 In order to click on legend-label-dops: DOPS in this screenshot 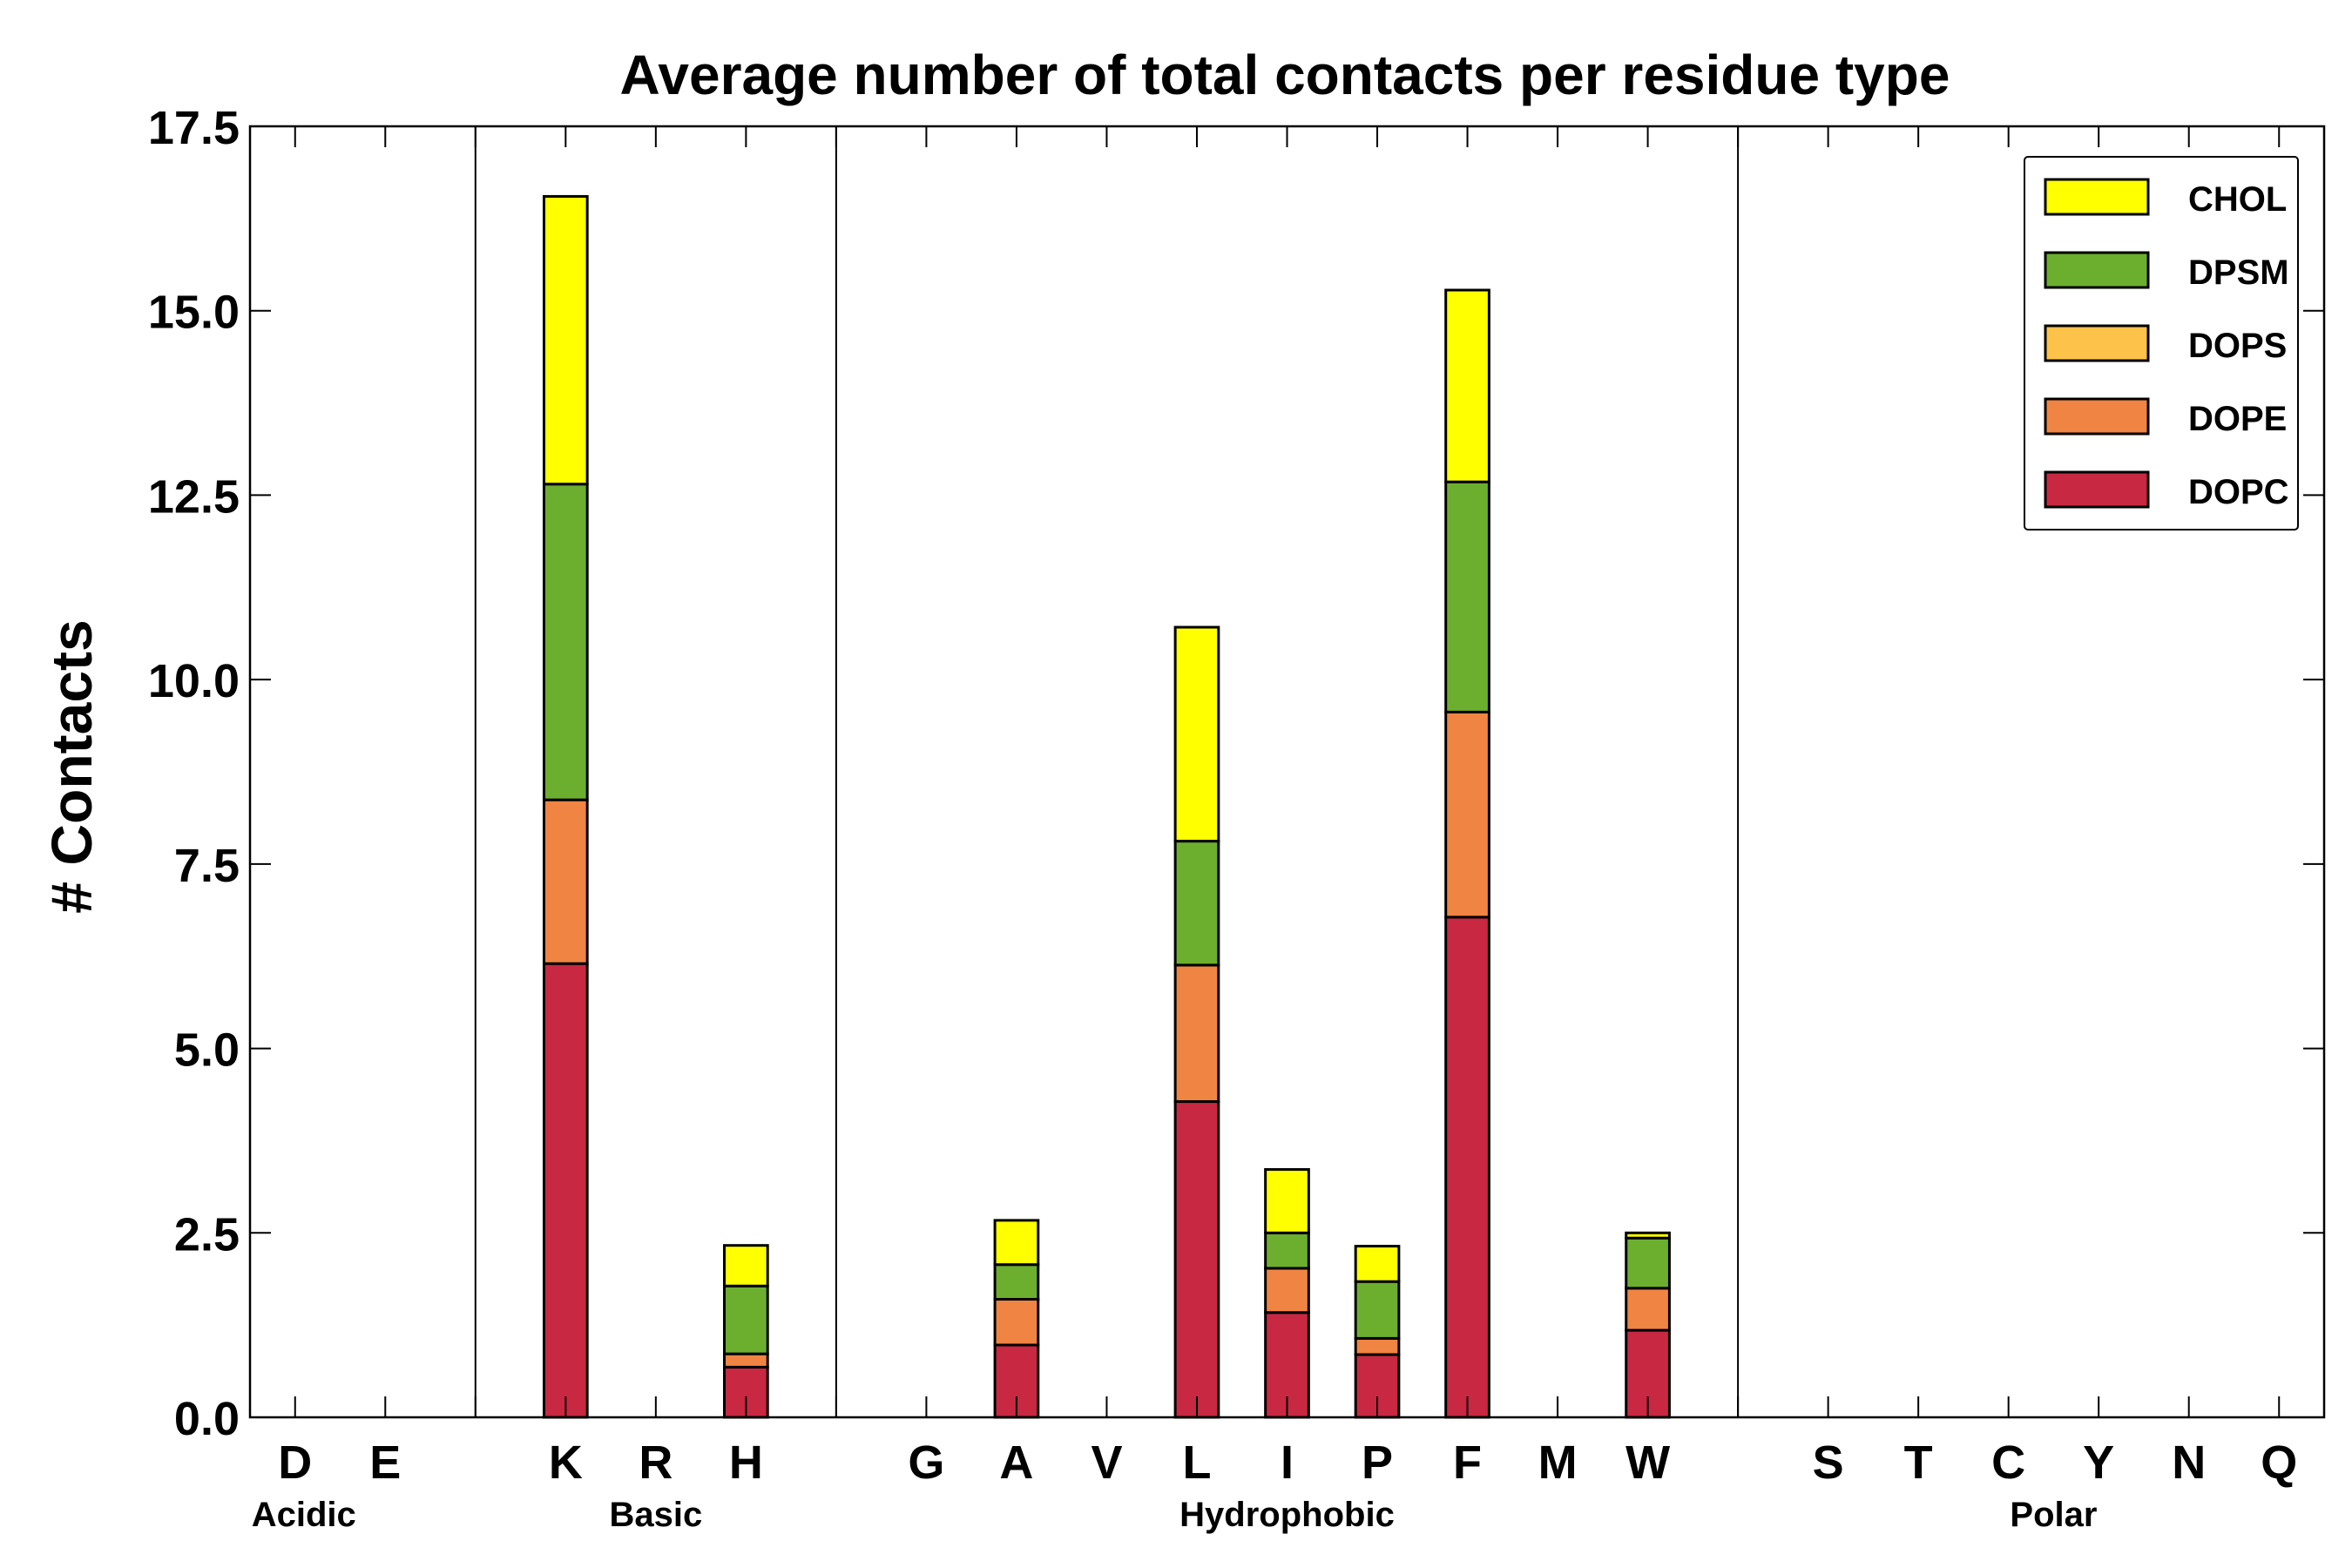, I will do `click(2237, 346)`.